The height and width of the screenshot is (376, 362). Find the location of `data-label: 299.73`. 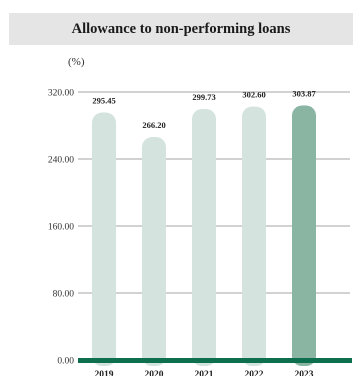

data-label: 299.73 is located at coordinates (203, 97).